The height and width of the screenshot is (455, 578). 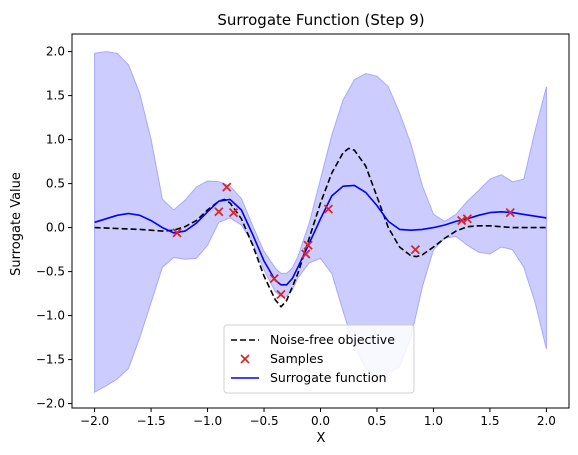 What do you see at coordinates (245, 359) in the screenshot?
I see `legend-samples-swatch` at bounding box center [245, 359].